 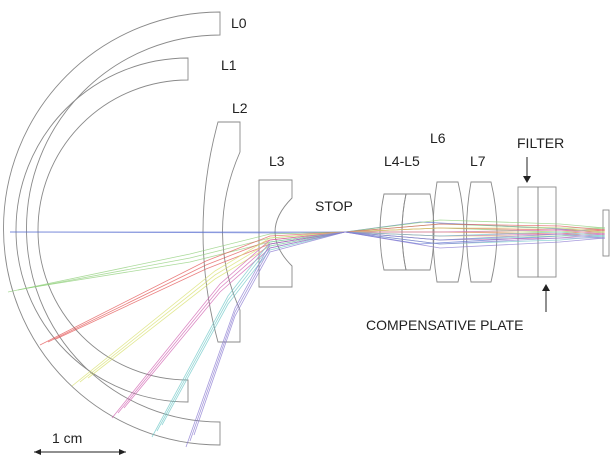 I want to click on scale-bar, so click(x=80, y=452).